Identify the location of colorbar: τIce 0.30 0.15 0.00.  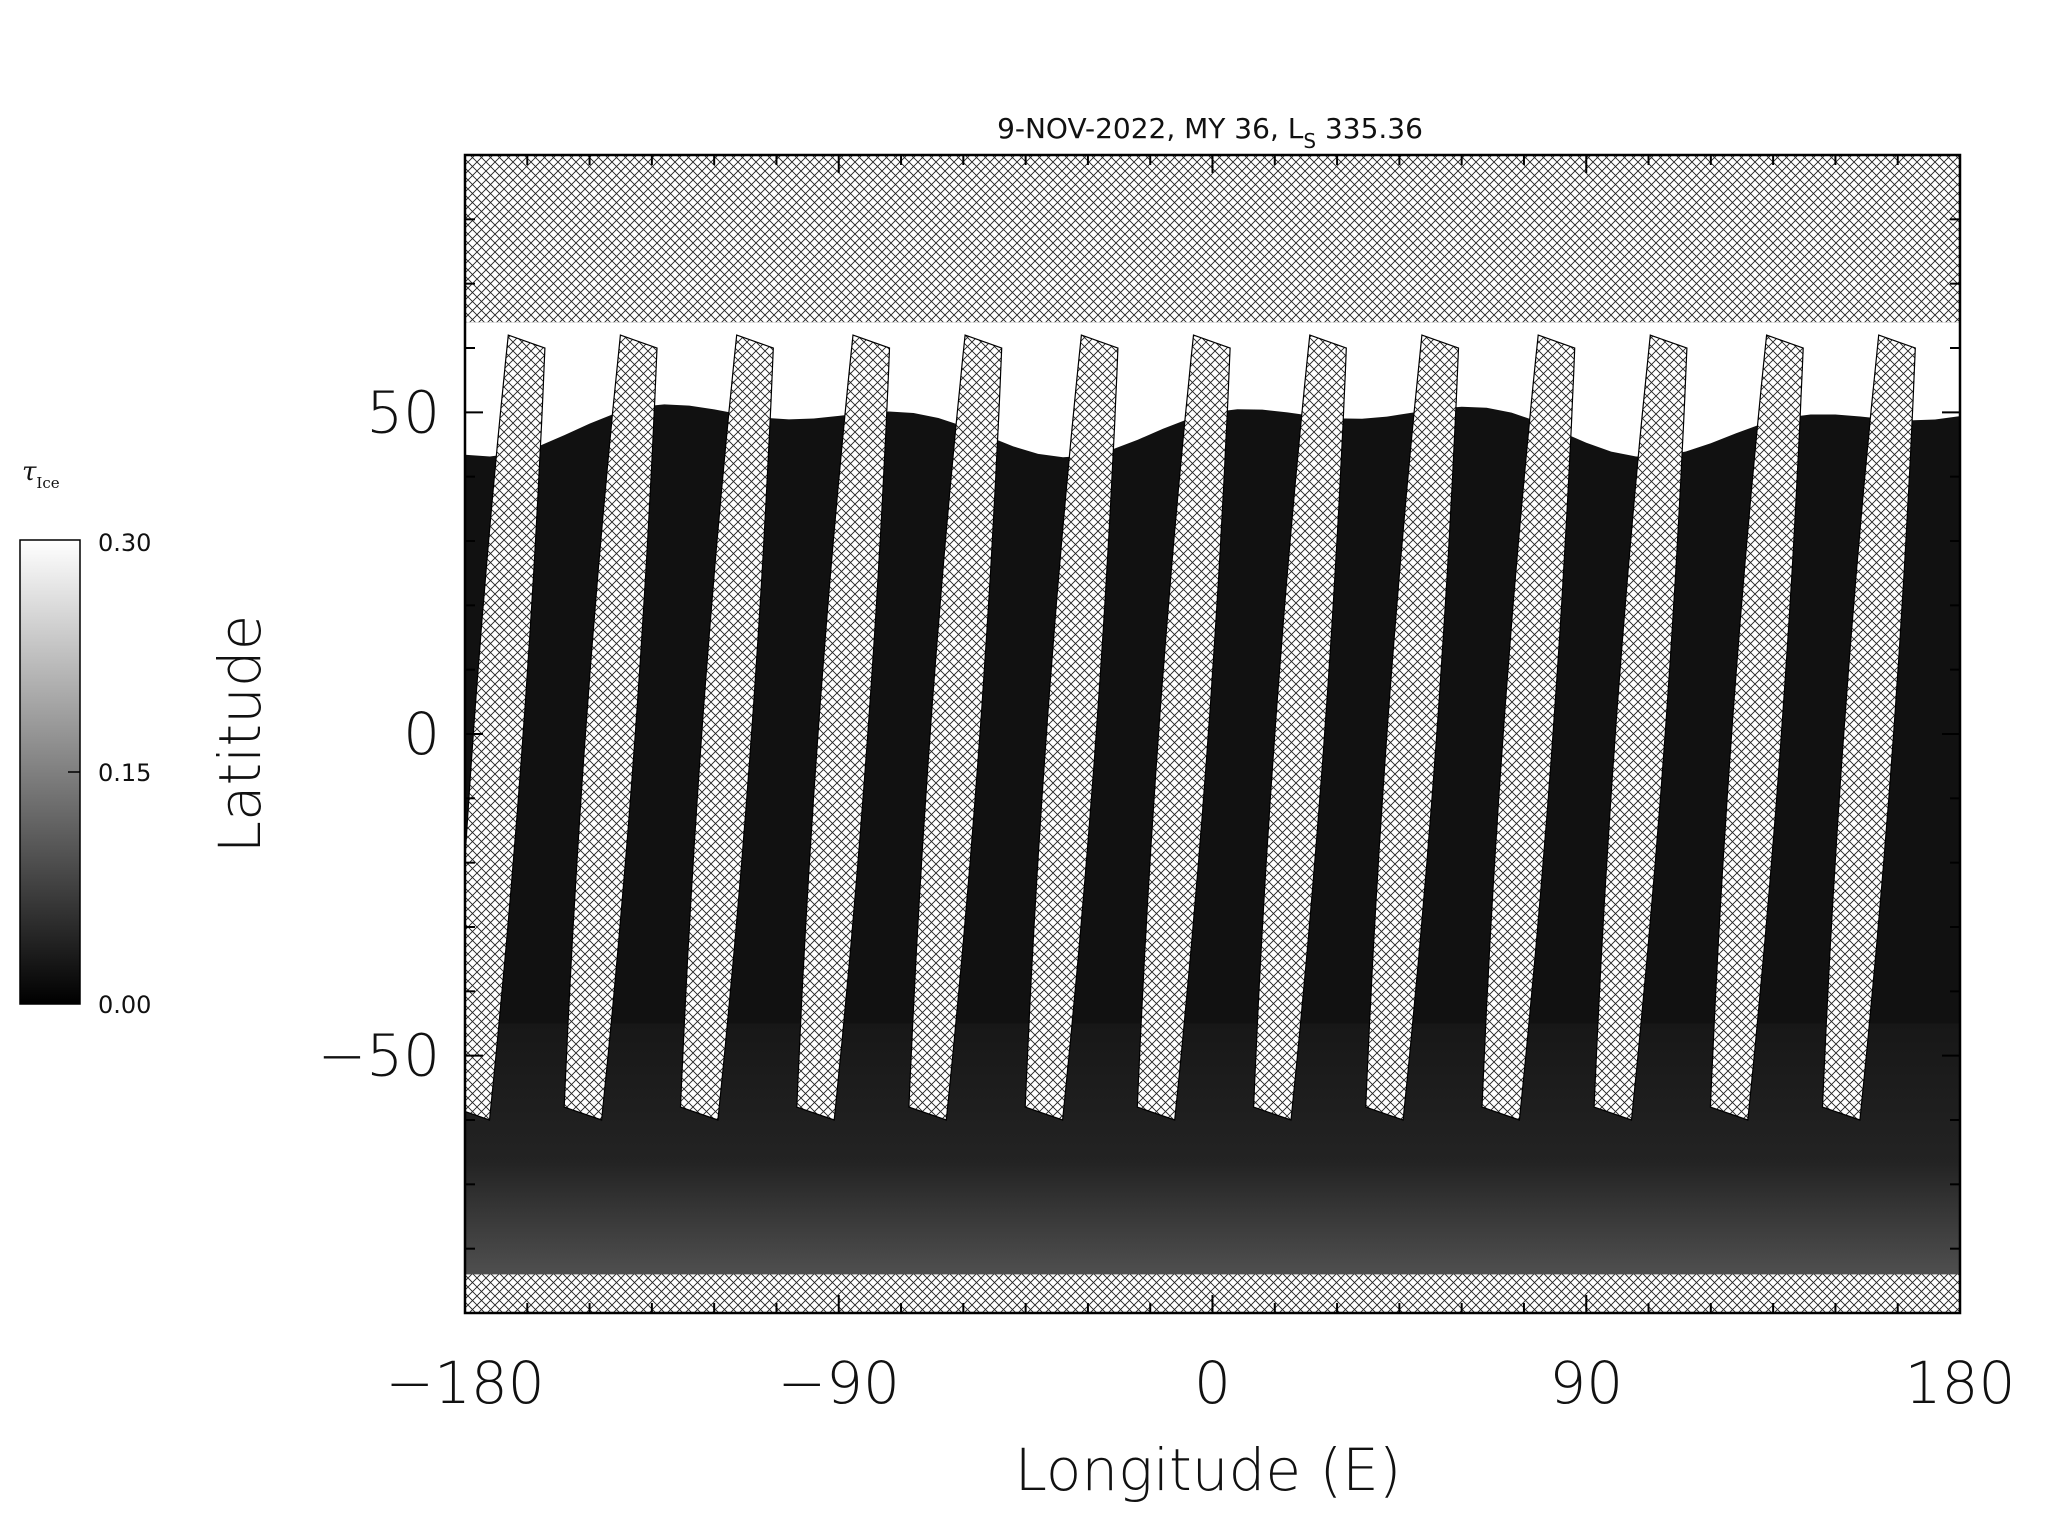
(85, 738).